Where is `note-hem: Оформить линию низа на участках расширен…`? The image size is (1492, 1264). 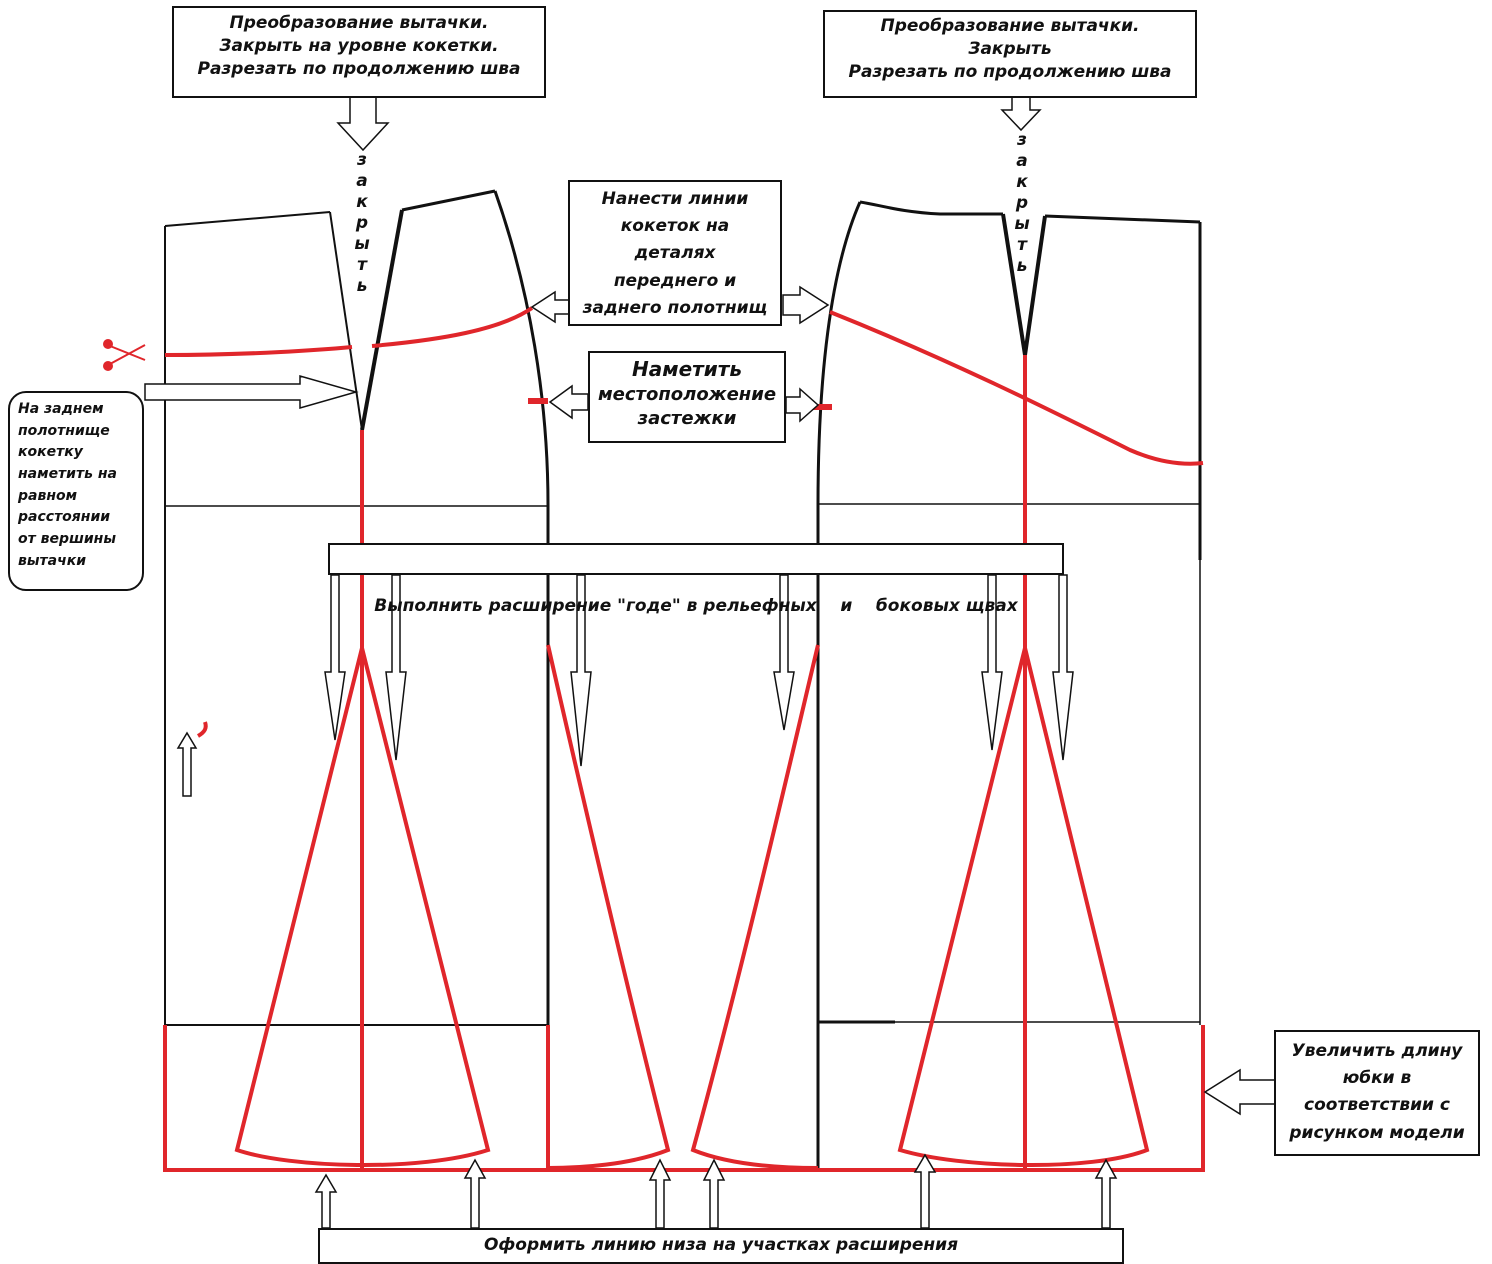 note-hem: Оформить линию низа на участках расширен… is located at coordinates (721, 1246).